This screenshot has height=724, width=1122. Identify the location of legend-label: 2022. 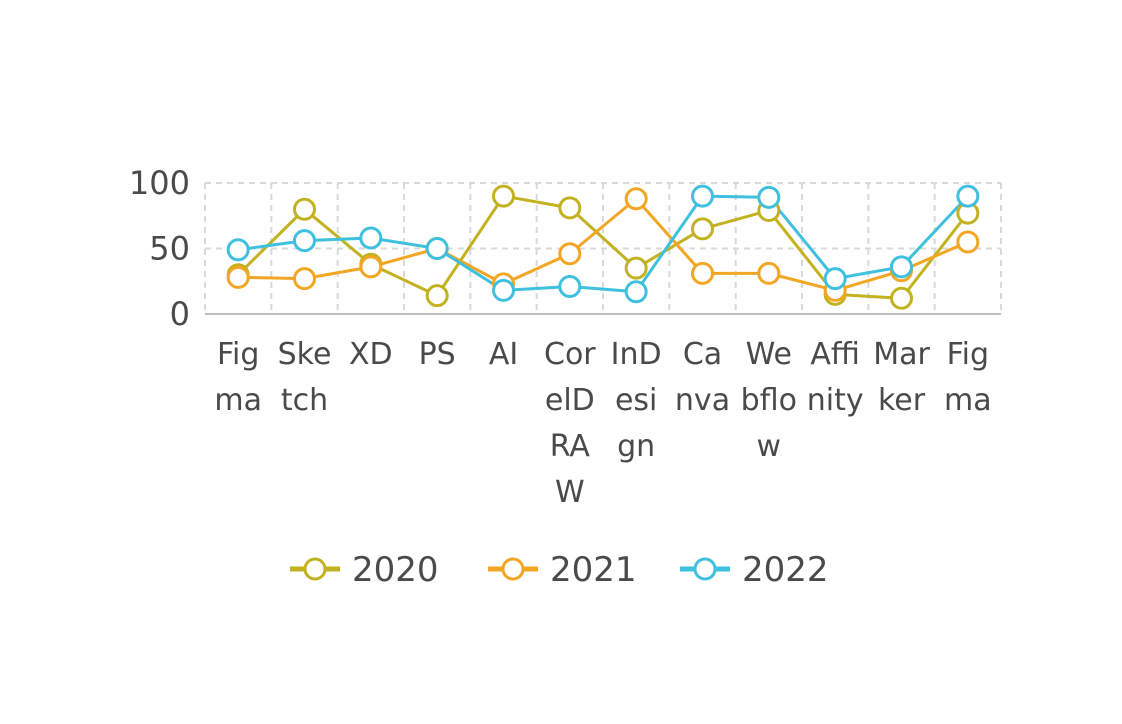
(785, 570).